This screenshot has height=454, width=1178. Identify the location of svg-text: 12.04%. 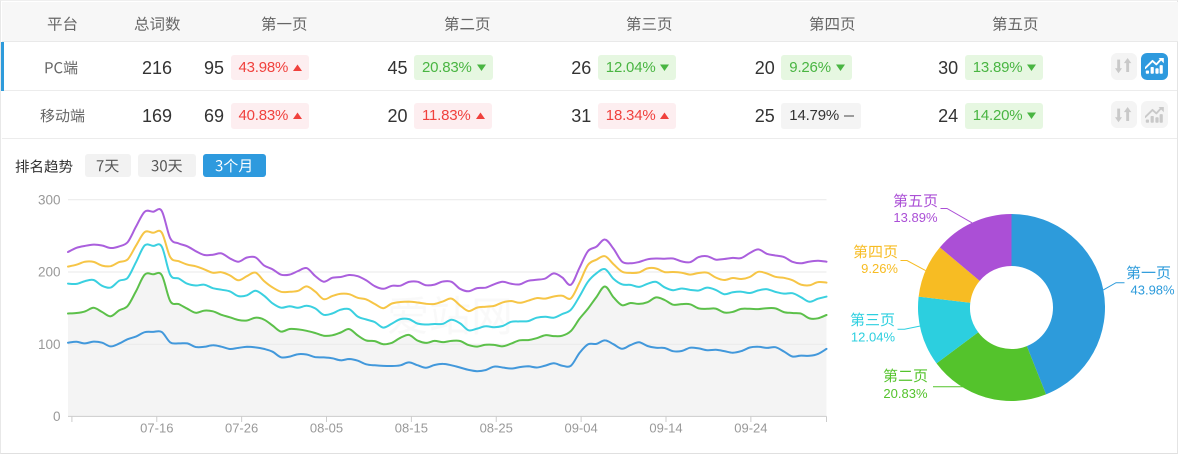
(873, 336).